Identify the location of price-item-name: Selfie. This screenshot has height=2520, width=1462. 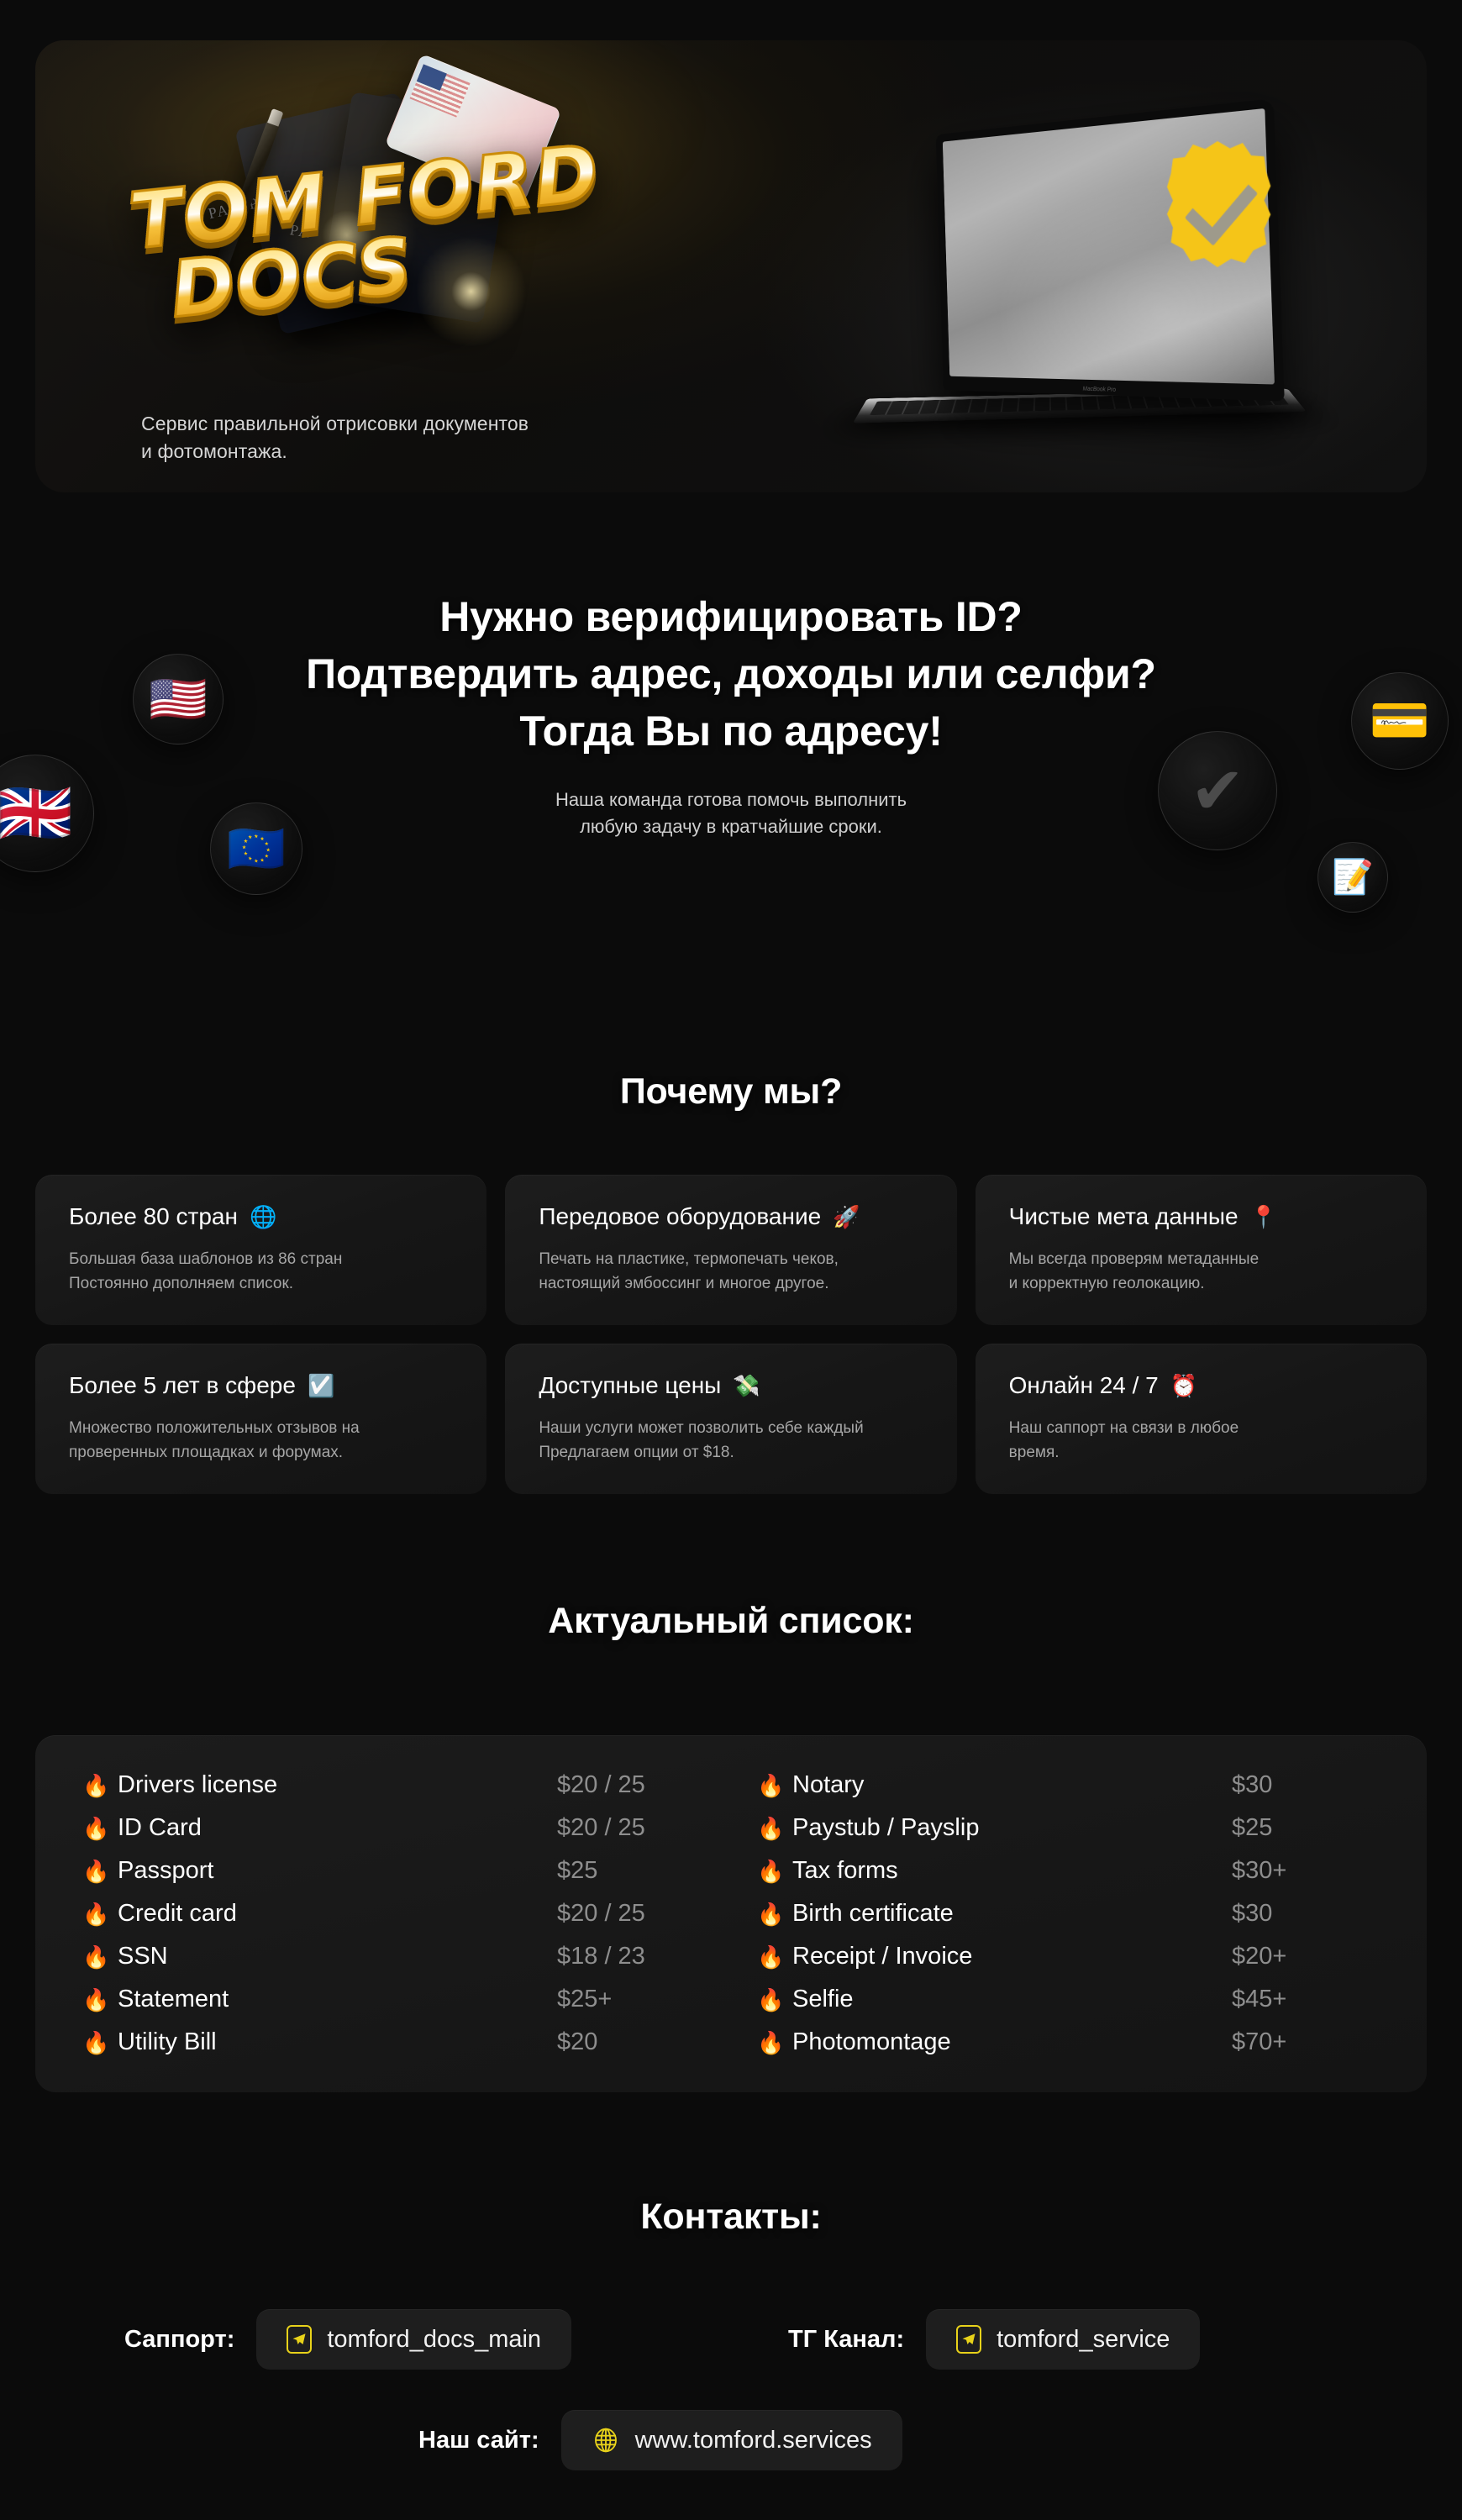
(823, 1999).